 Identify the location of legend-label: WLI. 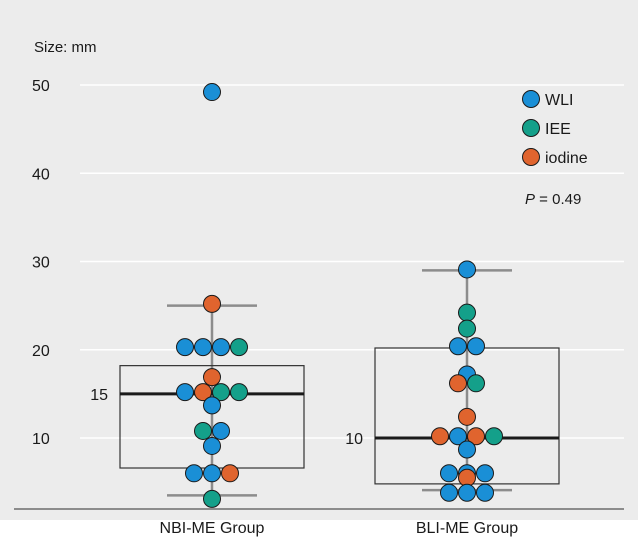
(559, 100).